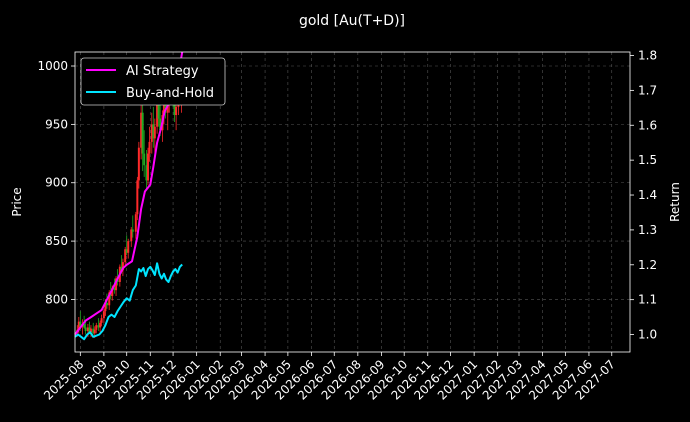  What do you see at coordinates (17, 201) in the screenshot?
I see `y-axis-left-label: Price` at bounding box center [17, 201].